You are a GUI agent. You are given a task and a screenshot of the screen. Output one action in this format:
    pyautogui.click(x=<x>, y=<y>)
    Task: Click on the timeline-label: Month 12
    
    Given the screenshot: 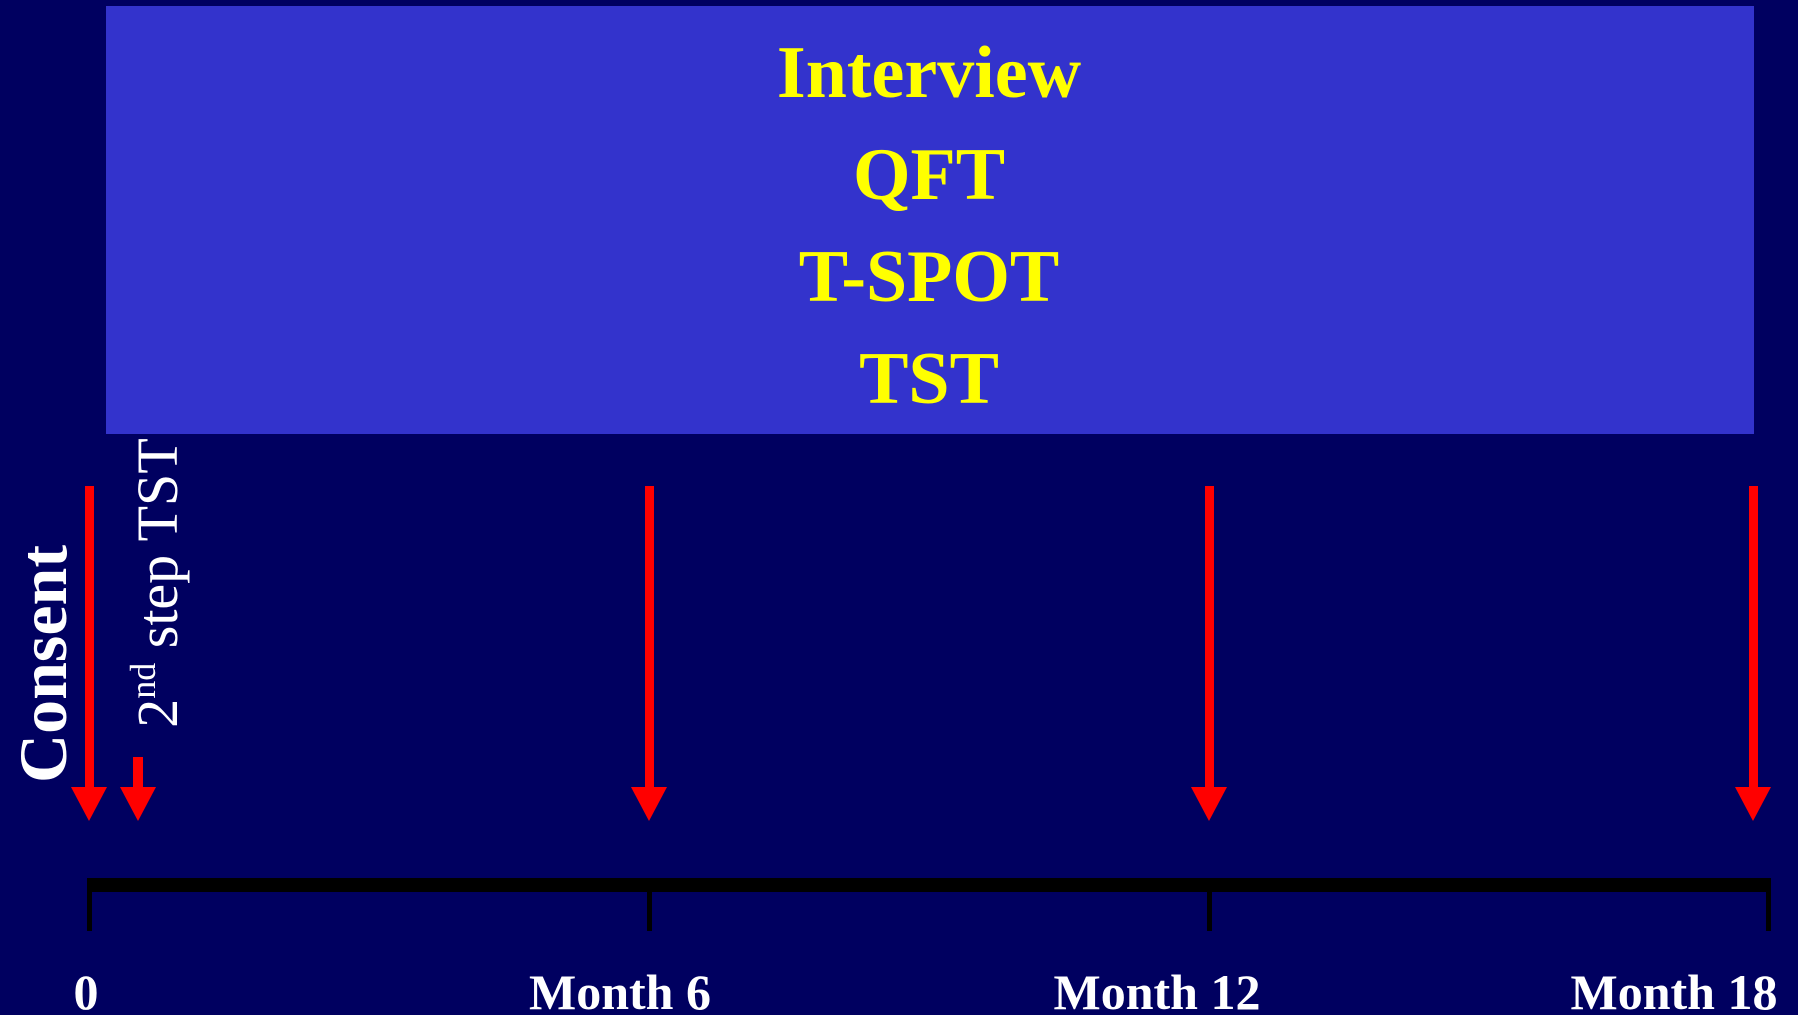 What is the action you would take?
    pyautogui.click(x=1157, y=989)
    